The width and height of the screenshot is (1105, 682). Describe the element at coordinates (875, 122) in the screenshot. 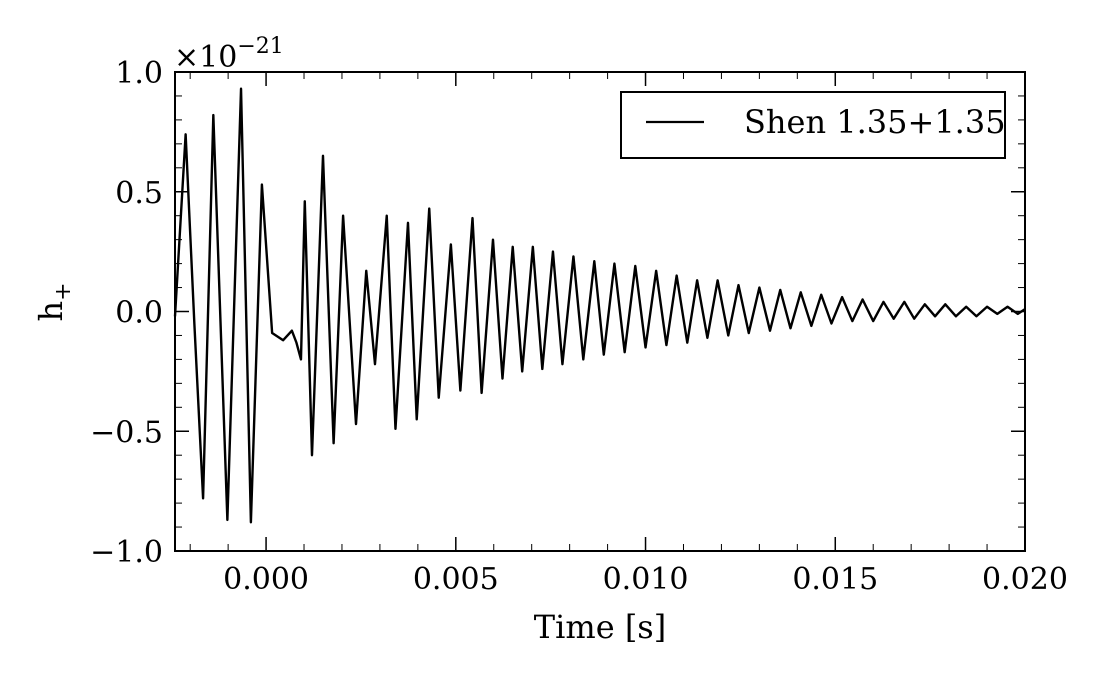

I see `legend-entry-label: Shen 1.35+1.35` at that location.